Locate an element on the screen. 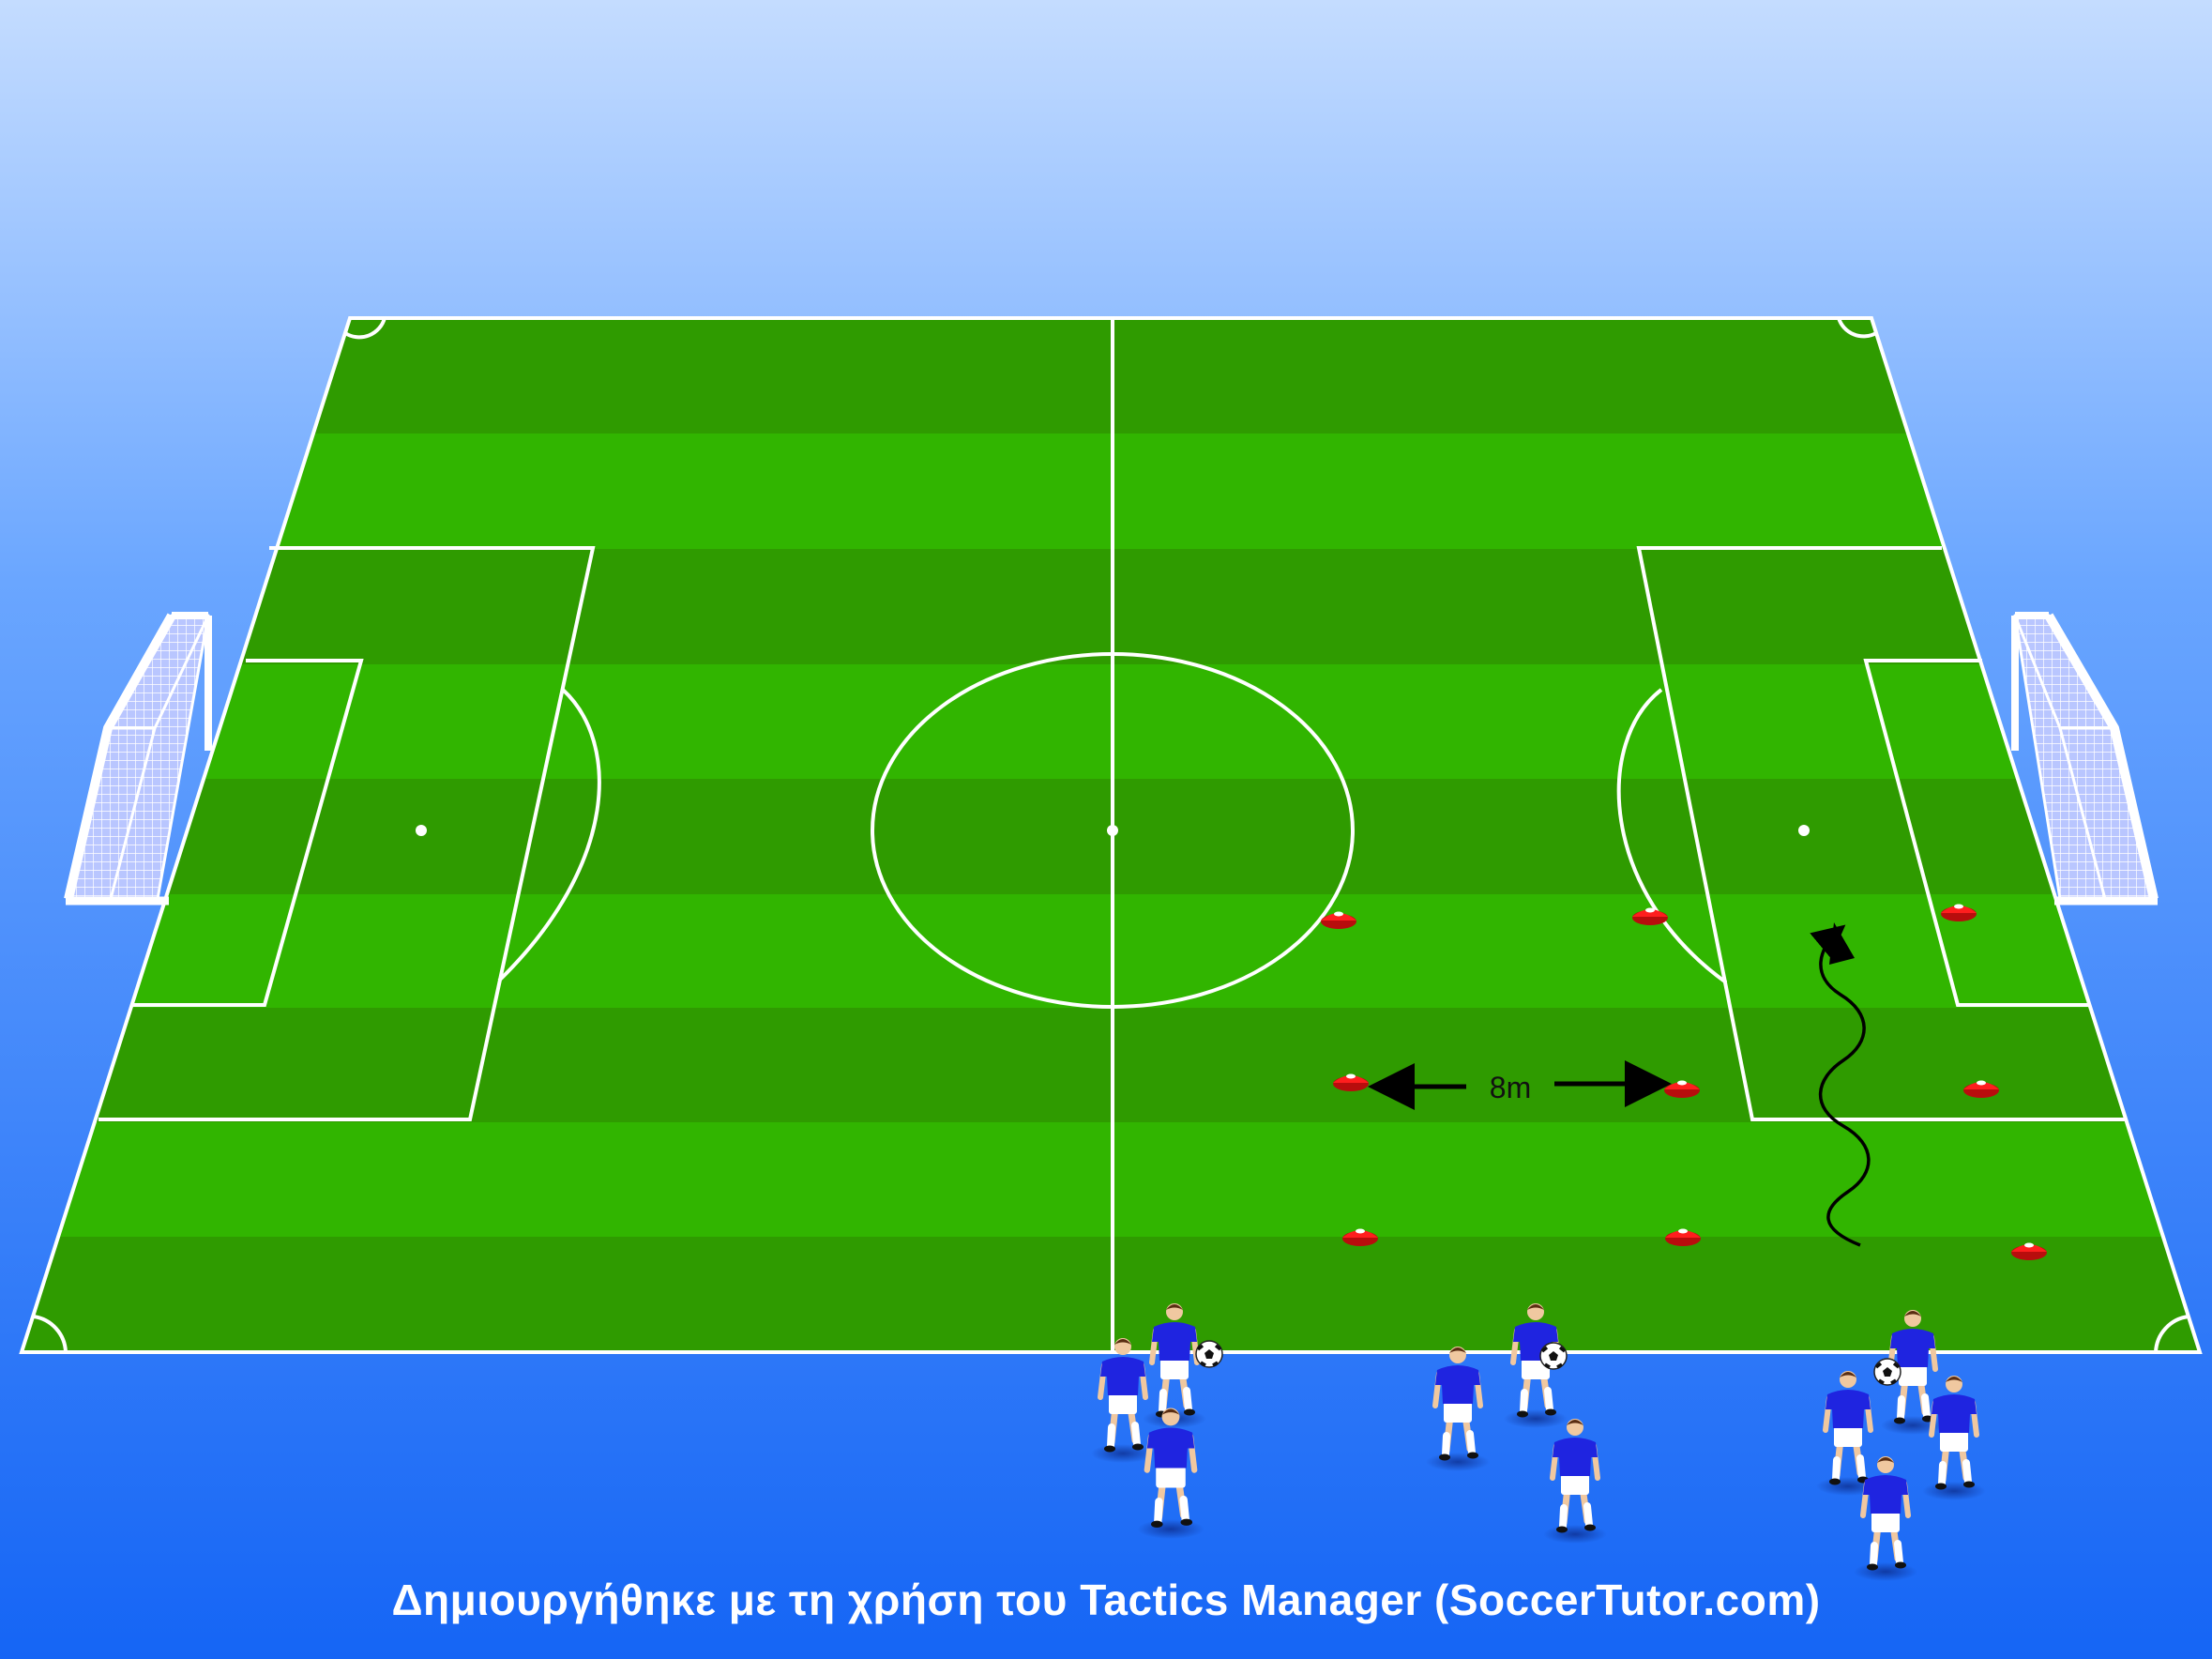 The image size is (2212, 1659). centre-spot is located at coordinates (1112, 831).